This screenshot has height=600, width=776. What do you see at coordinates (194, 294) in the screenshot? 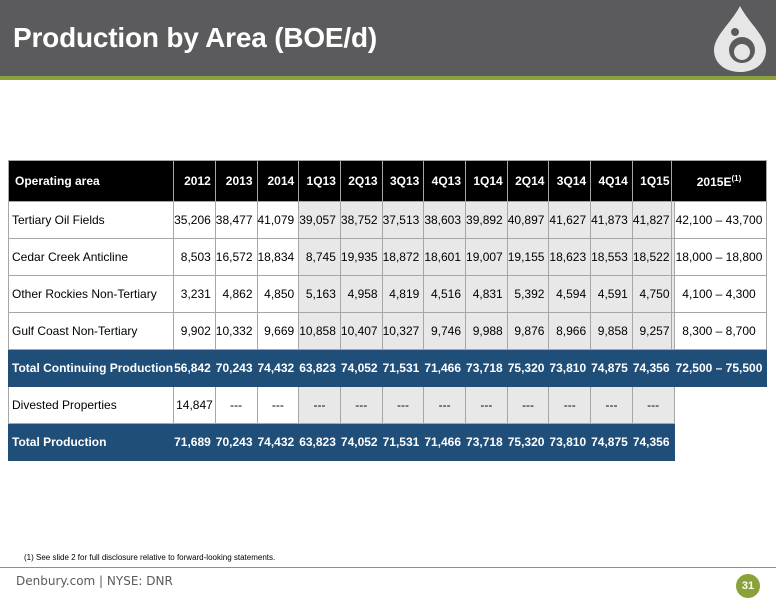
I see `table-cell: 3,231` at bounding box center [194, 294].